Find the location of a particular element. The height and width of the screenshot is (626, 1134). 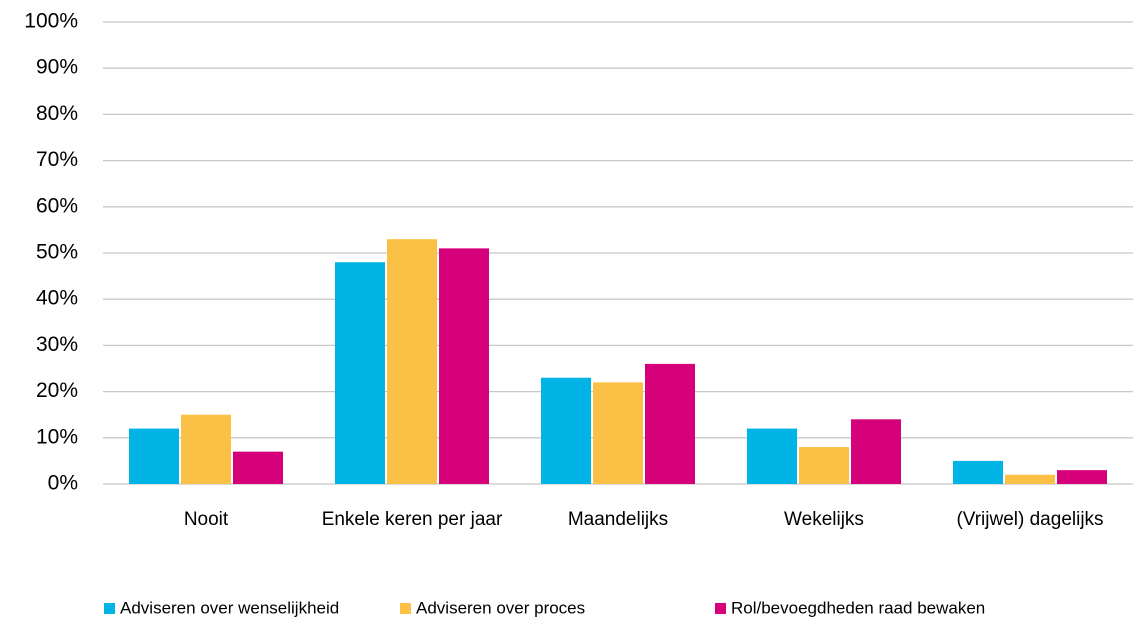

x-tick-label: (Vrijwel) dagelijks is located at coordinates (1029, 519).